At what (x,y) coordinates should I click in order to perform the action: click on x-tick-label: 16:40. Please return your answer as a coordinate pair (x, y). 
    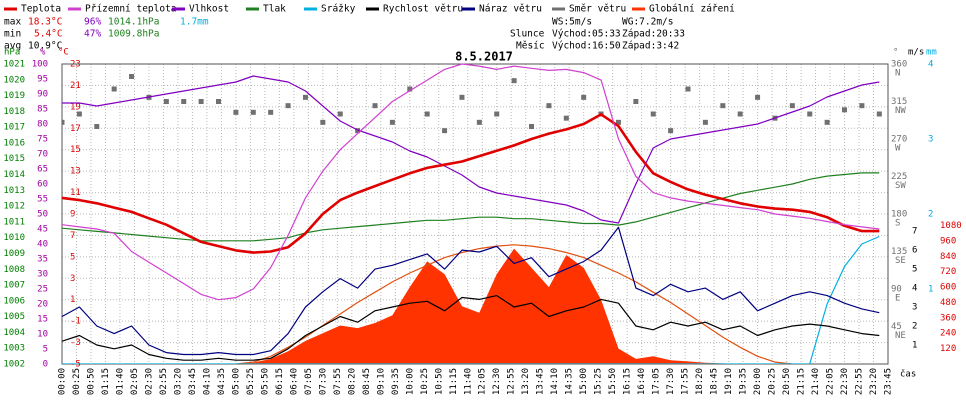
    Looking at the image, I should click on (642, 381).